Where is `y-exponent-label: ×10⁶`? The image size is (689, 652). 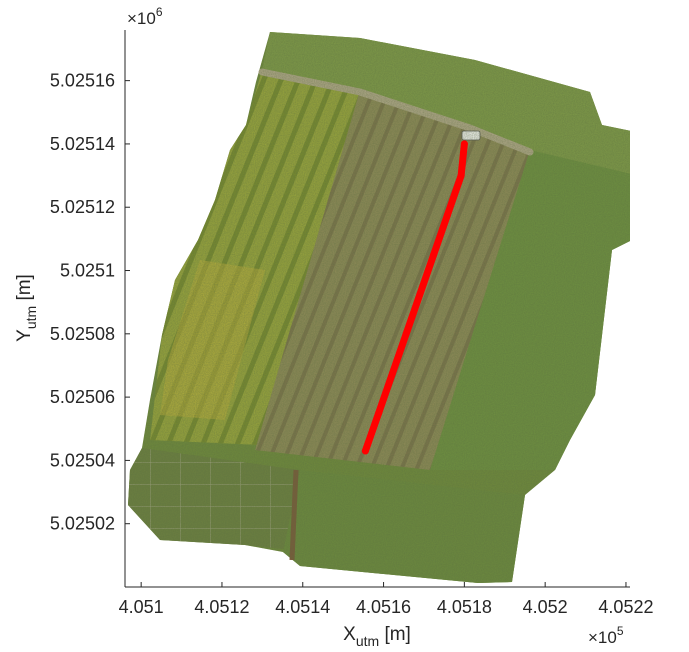
y-exponent-label: ×10⁶ is located at coordinates (145, 16).